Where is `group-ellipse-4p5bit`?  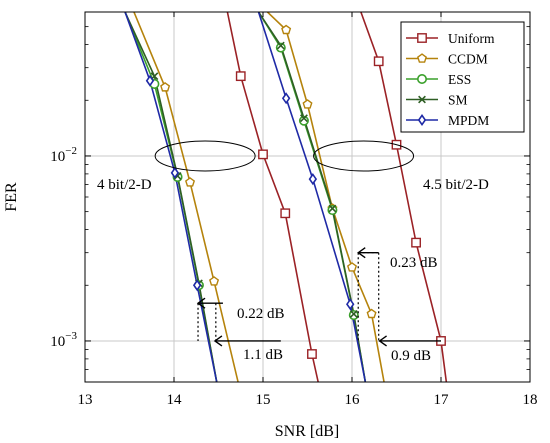 group-ellipse-4p5bit is located at coordinates (364, 156).